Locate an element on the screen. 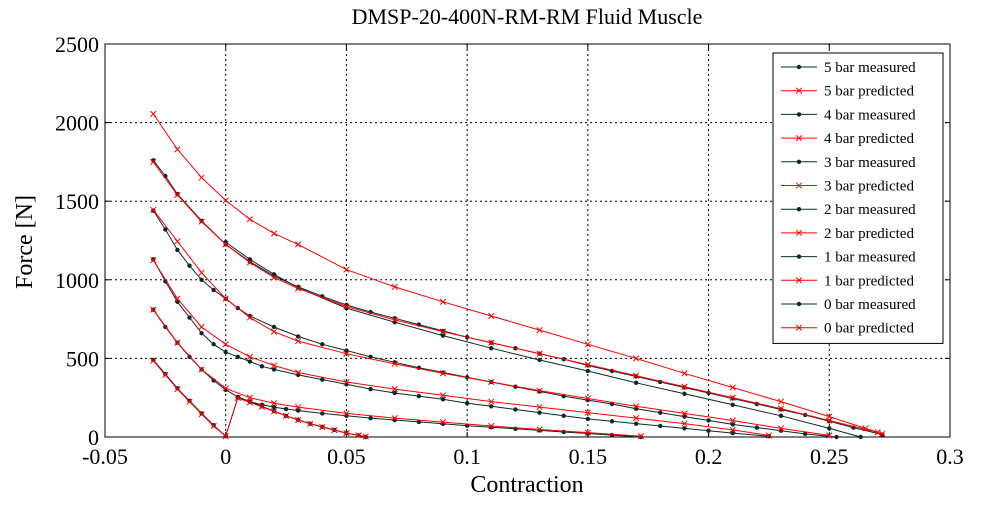  legend-label: 2 bar predicted is located at coordinates (869, 234).